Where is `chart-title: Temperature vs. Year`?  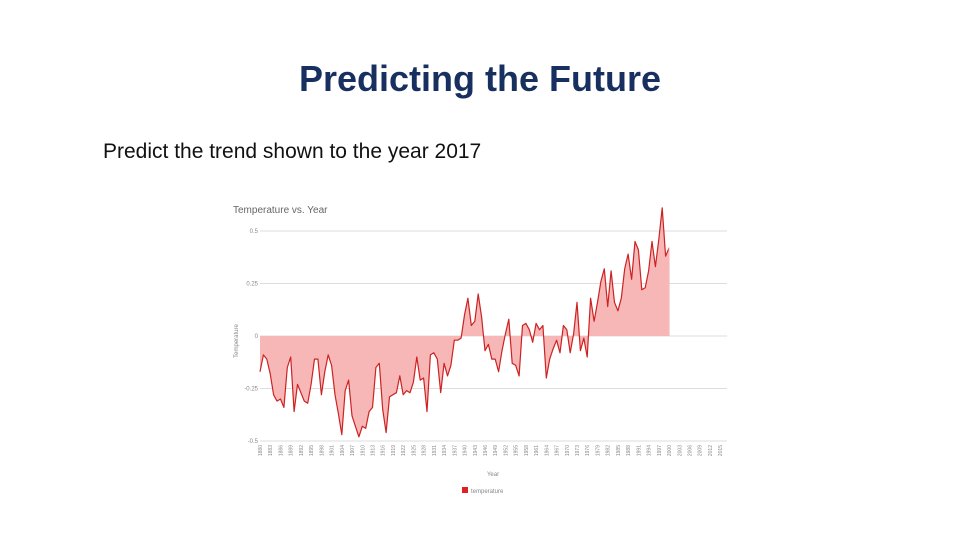
chart-title: Temperature vs. Year is located at coordinates (280, 210).